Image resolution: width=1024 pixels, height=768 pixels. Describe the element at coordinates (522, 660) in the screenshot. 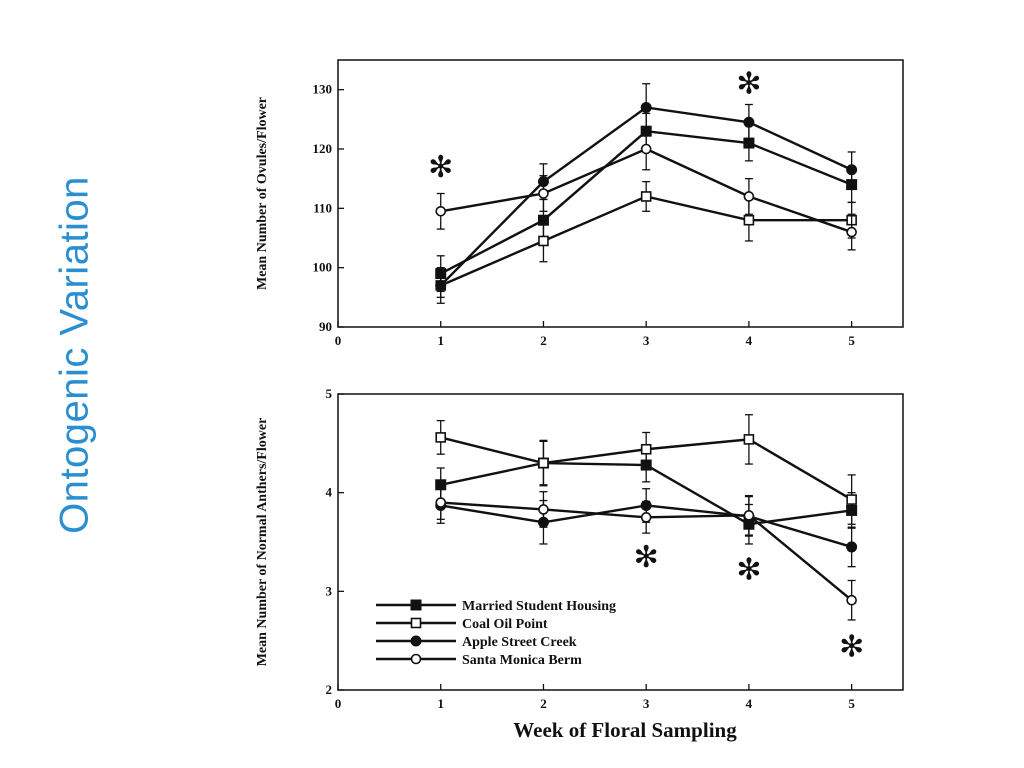

I see `legend-label: Santa Monica Berm` at that location.